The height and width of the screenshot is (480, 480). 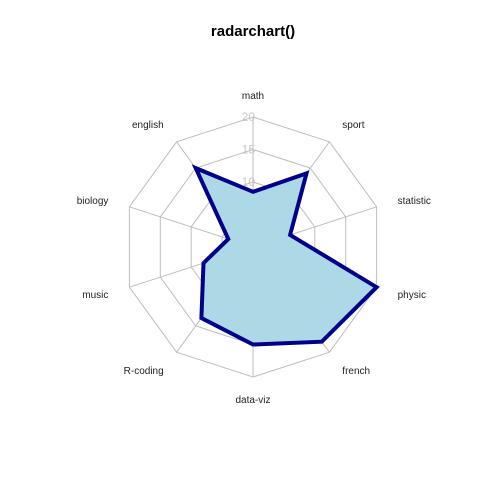 I want to click on axis-label-english: english, so click(x=148, y=125).